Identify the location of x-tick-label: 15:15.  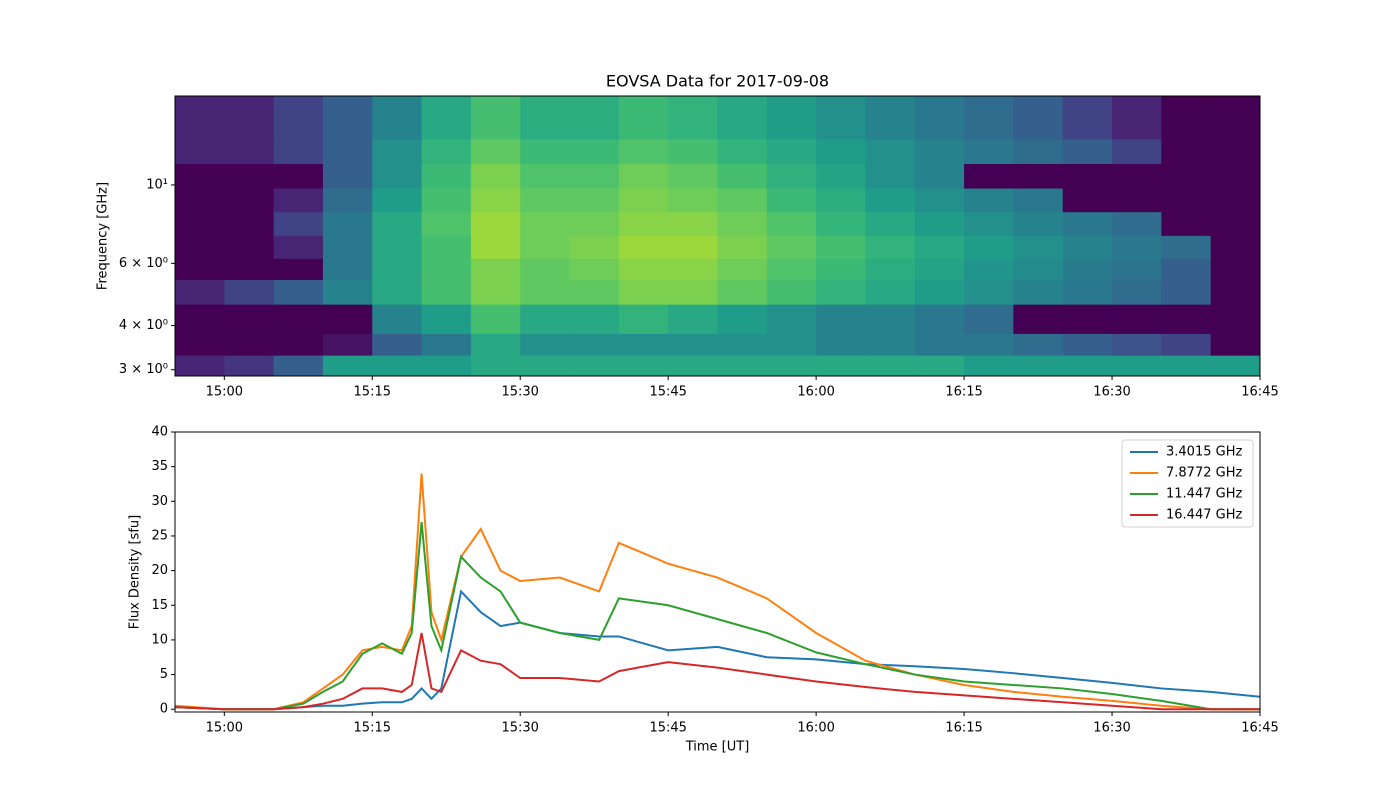
(372, 392).